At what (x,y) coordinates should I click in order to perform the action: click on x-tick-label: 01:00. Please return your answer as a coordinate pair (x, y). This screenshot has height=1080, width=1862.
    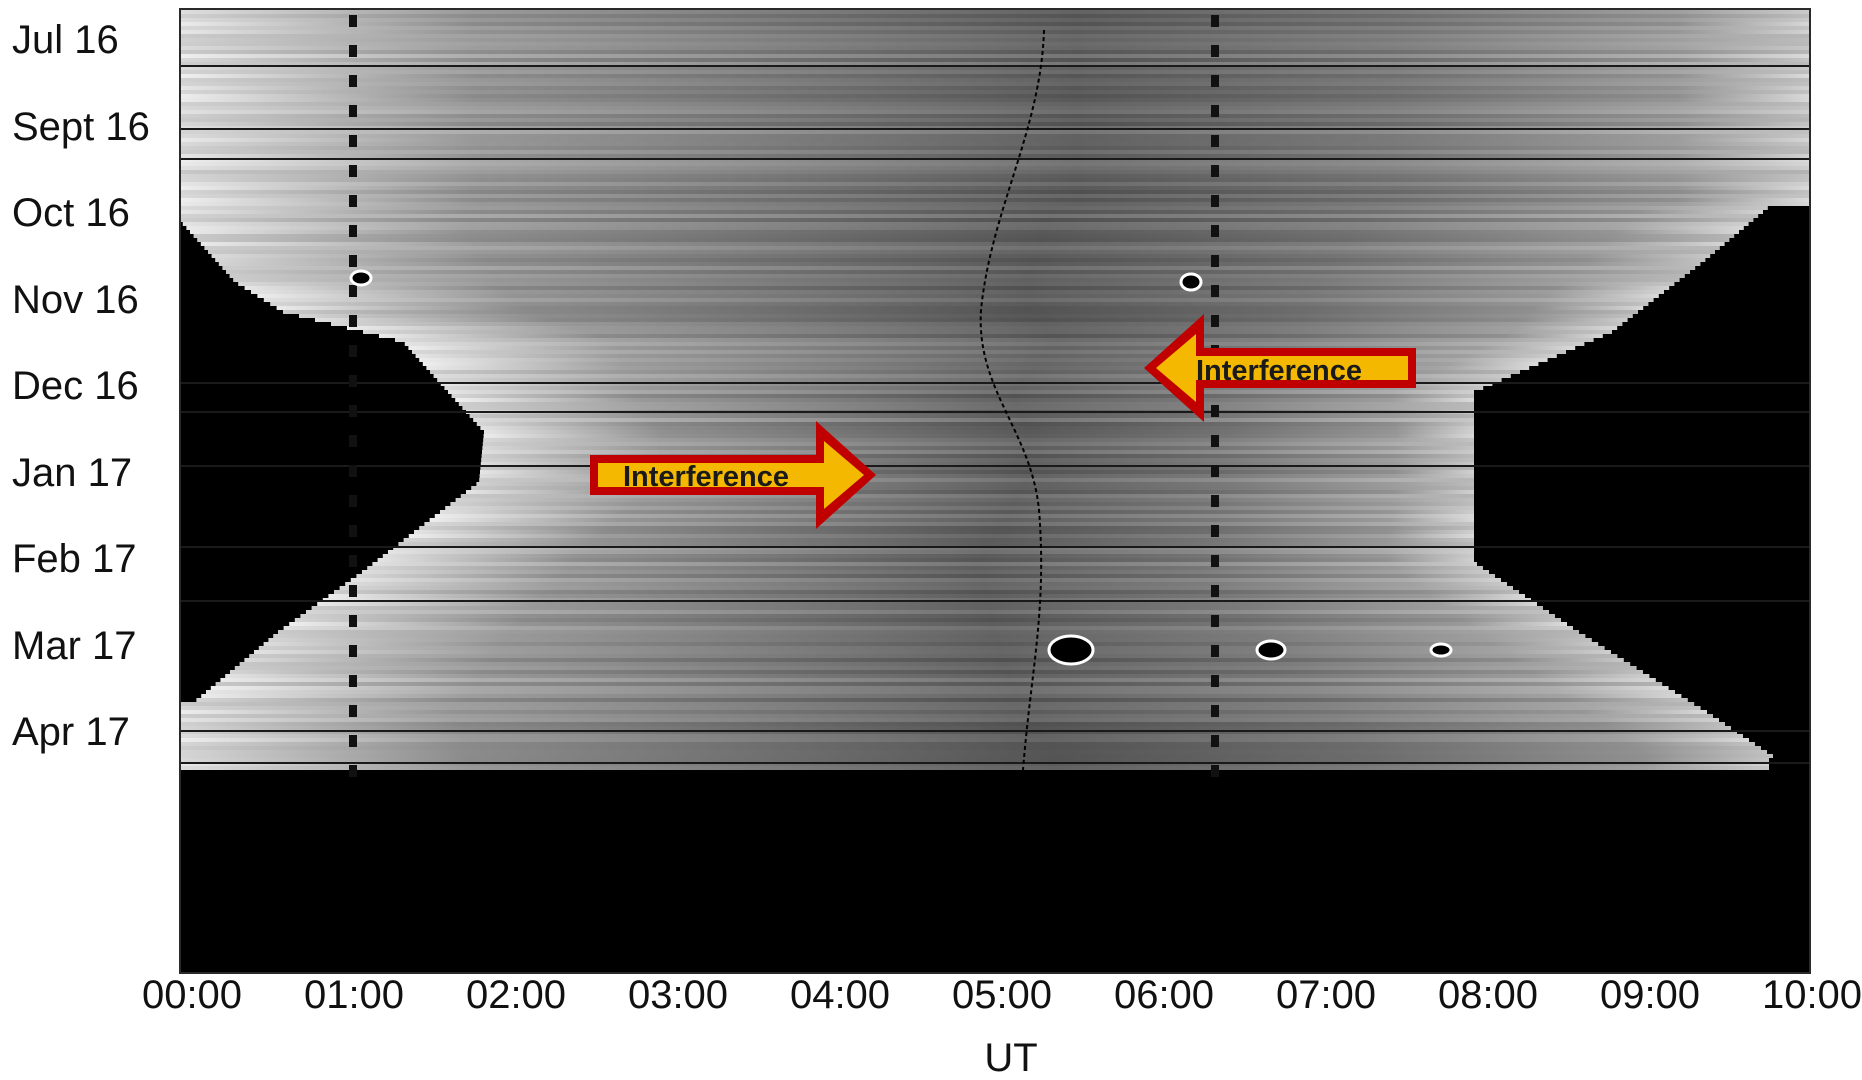
    Looking at the image, I should click on (354, 995).